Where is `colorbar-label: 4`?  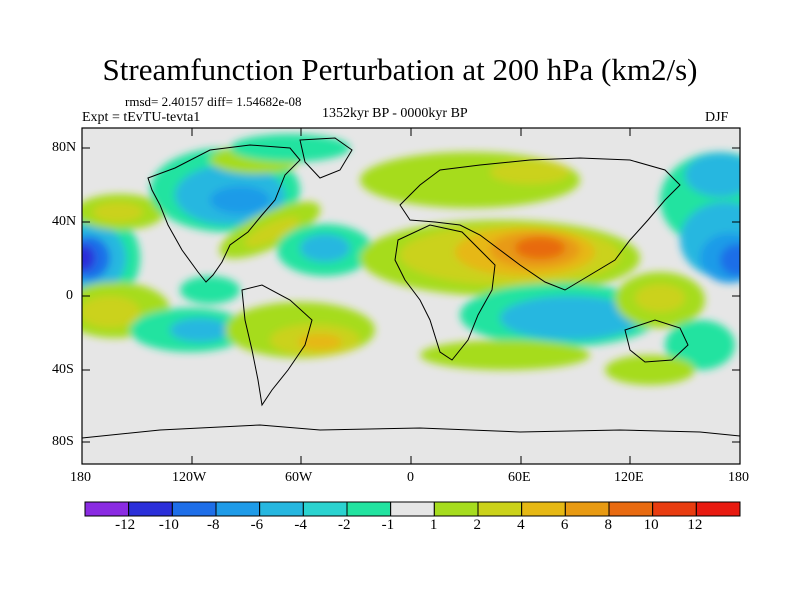 colorbar-label: 4 is located at coordinates (521, 525).